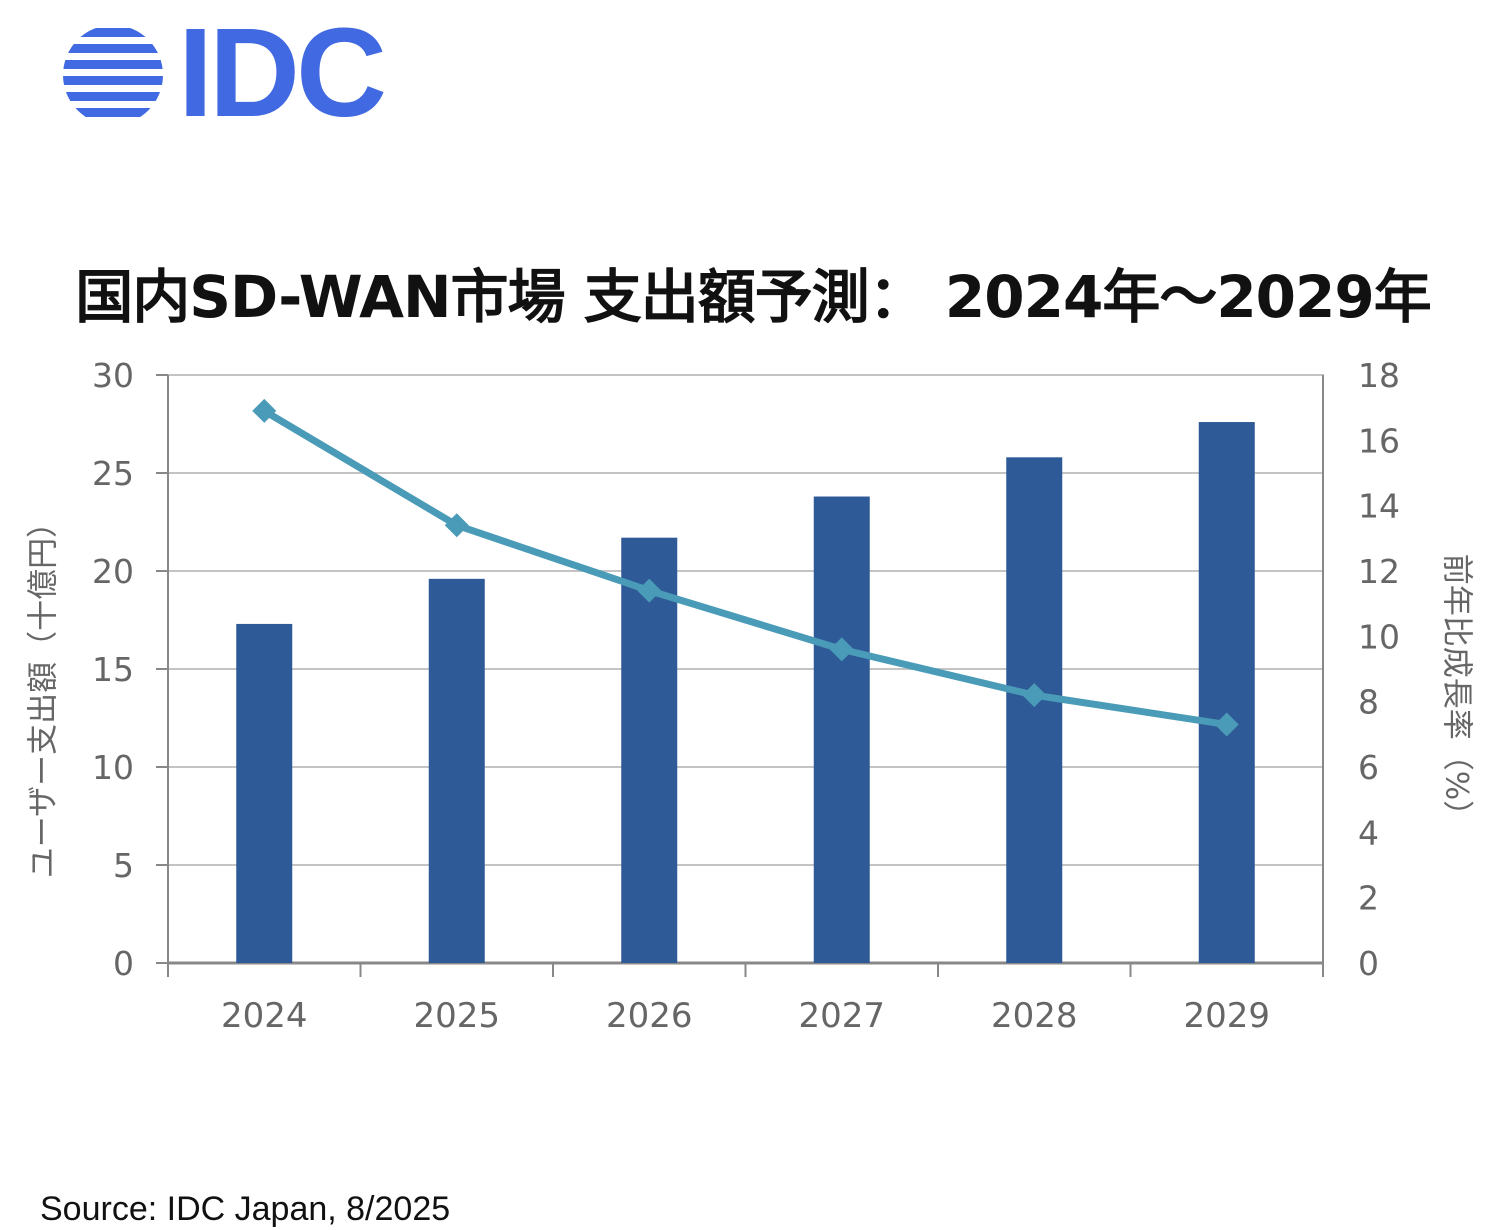 The width and height of the screenshot is (1506, 1230). What do you see at coordinates (1379, 375) in the screenshot?
I see `y-right-tick-label: 18` at bounding box center [1379, 375].